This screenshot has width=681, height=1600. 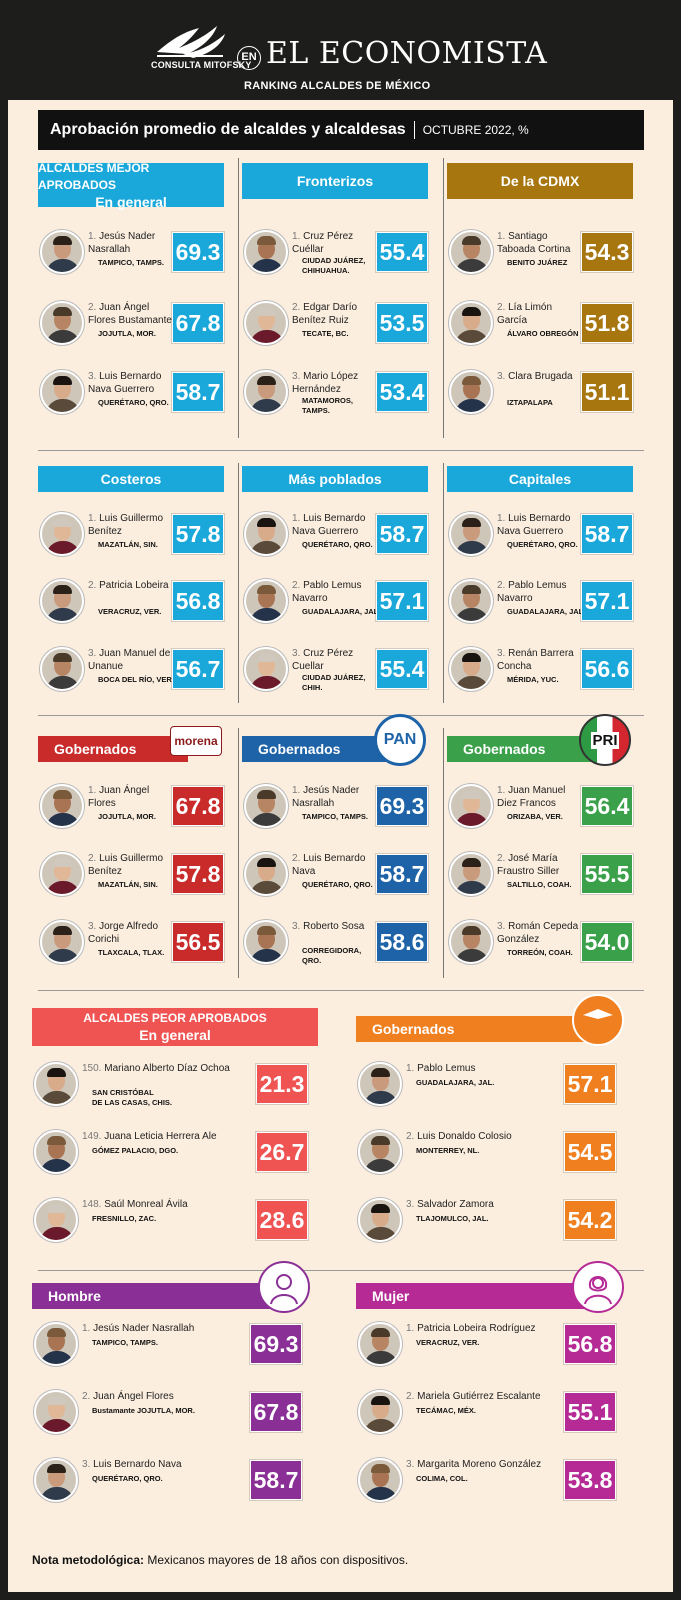 What do you see at coordinates (525, 314) in the screenshot?
I see `mayor-name-text: Lía Limón García` at bounding box center [525, 314].